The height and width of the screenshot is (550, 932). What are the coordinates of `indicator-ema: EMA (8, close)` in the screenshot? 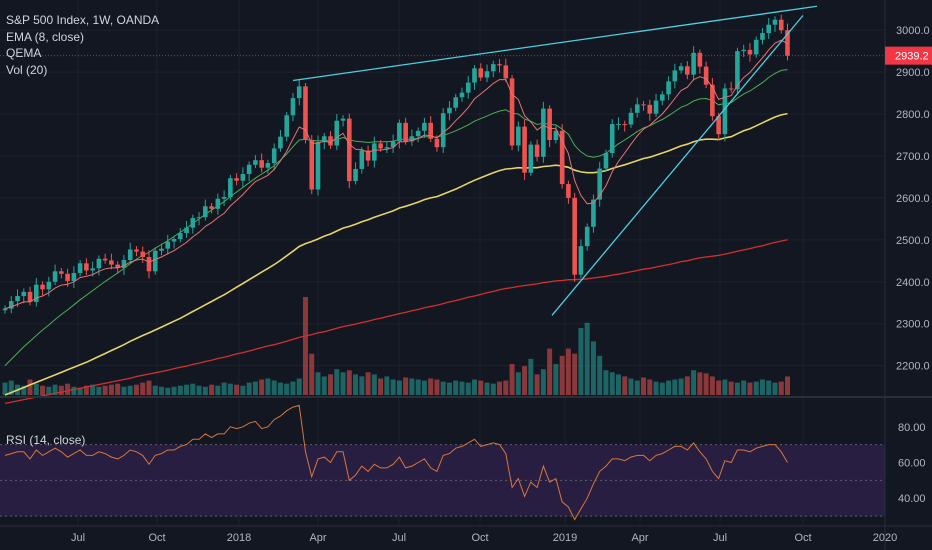 It's located at (45, 36).